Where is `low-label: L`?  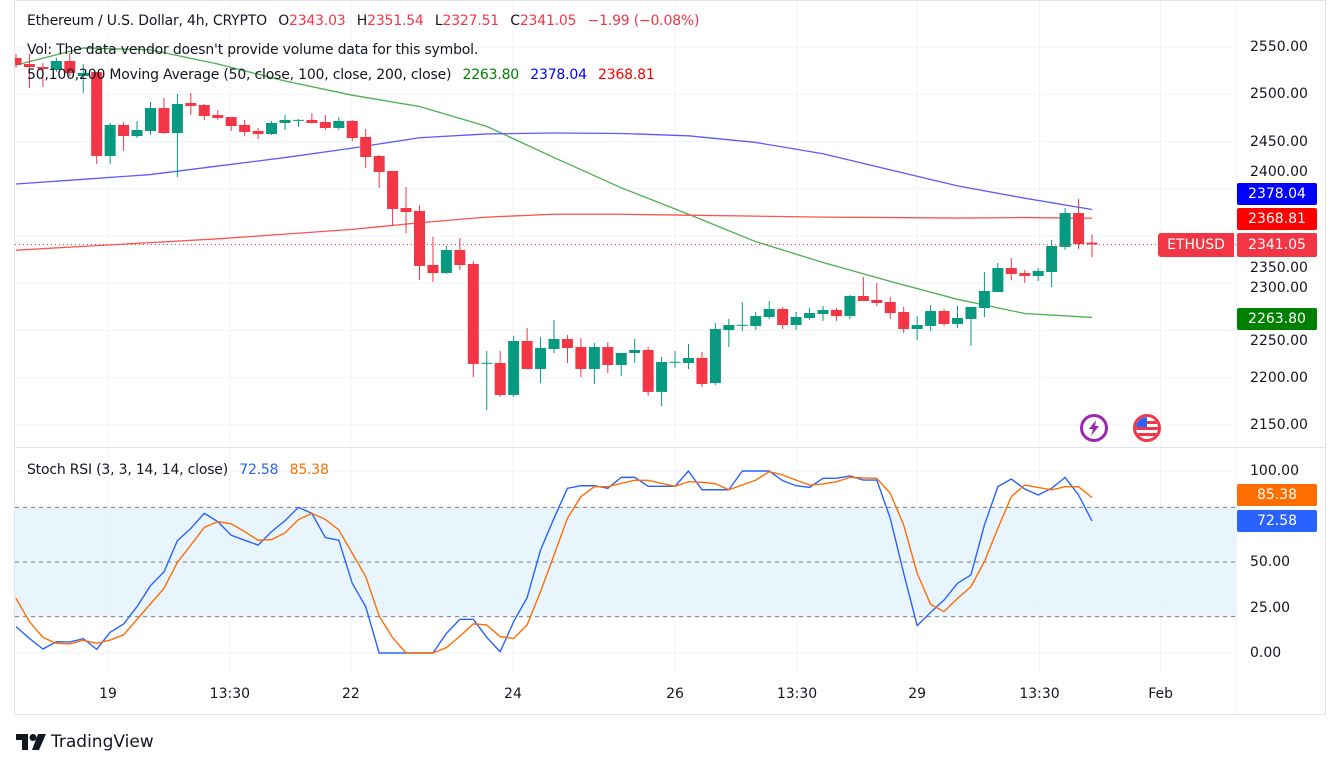 low-label: L is located at coordinates (438, 21).